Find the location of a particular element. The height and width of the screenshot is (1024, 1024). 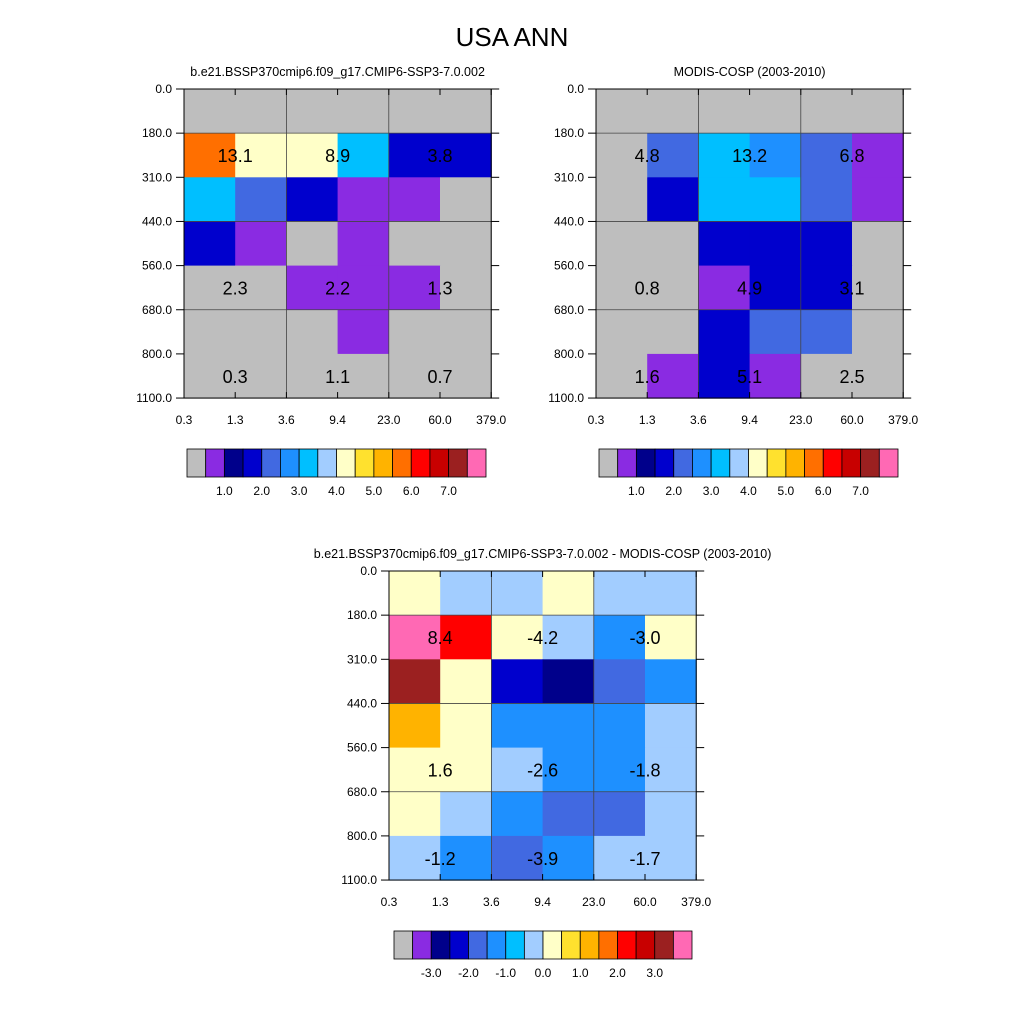

block-value-label: 2.5 is located at coordinates (851, 377).